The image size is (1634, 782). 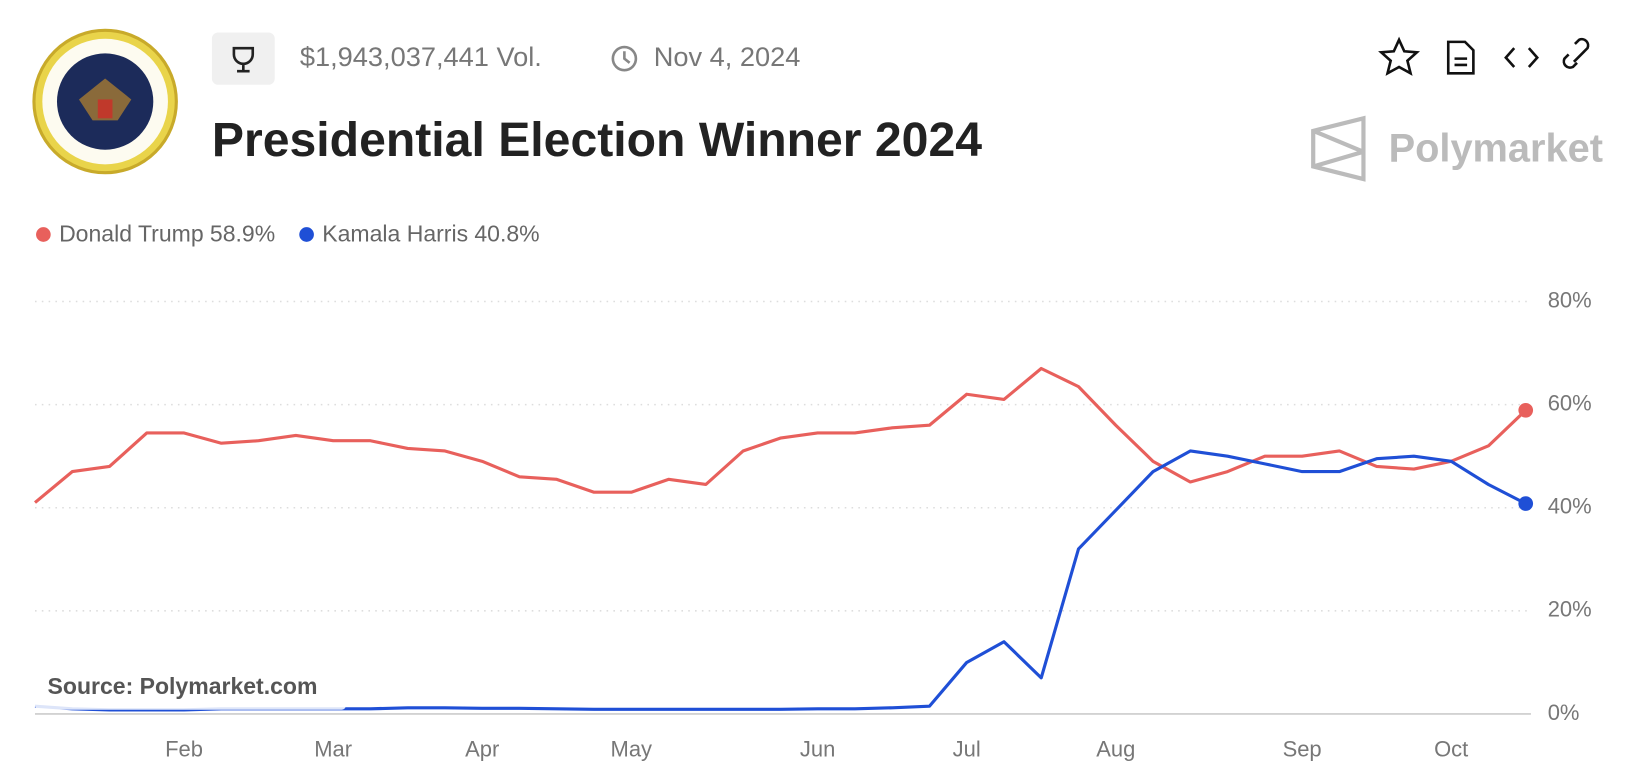 I want to click on legend-label: Donald Trump, so click(x=131, y=234).